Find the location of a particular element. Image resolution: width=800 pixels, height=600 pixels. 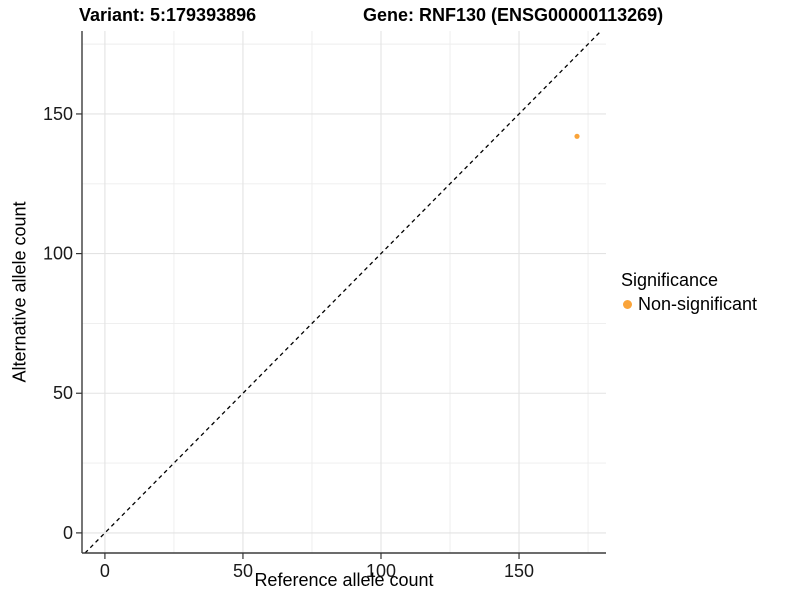

y-tick-label: 50 is located at coordinates (63, 393).